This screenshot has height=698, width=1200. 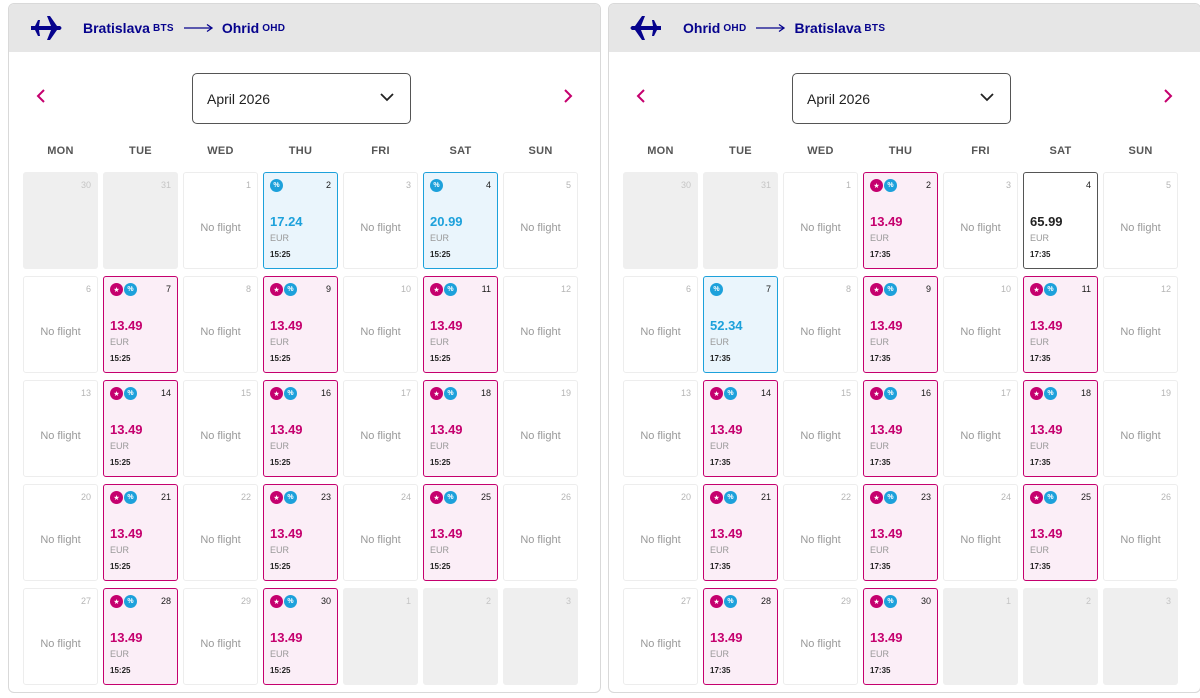 What do you see at coordinates (325, 601) in the screenshot?
I see `day-number: 30` at bounding box center [325, 601].